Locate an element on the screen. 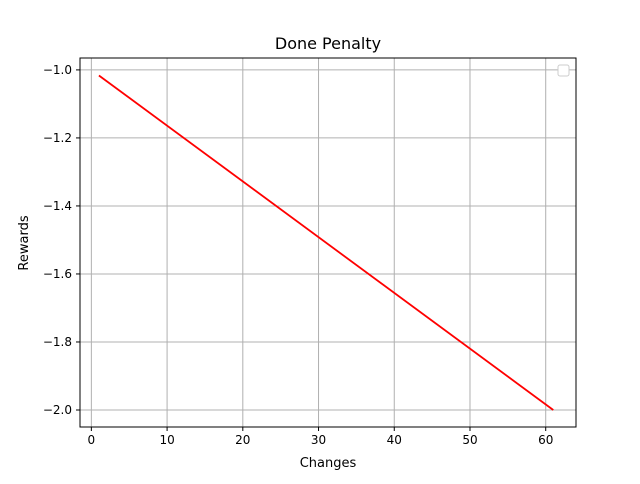  y-tick-label: −1.4 is located at coordinates (57, 206).